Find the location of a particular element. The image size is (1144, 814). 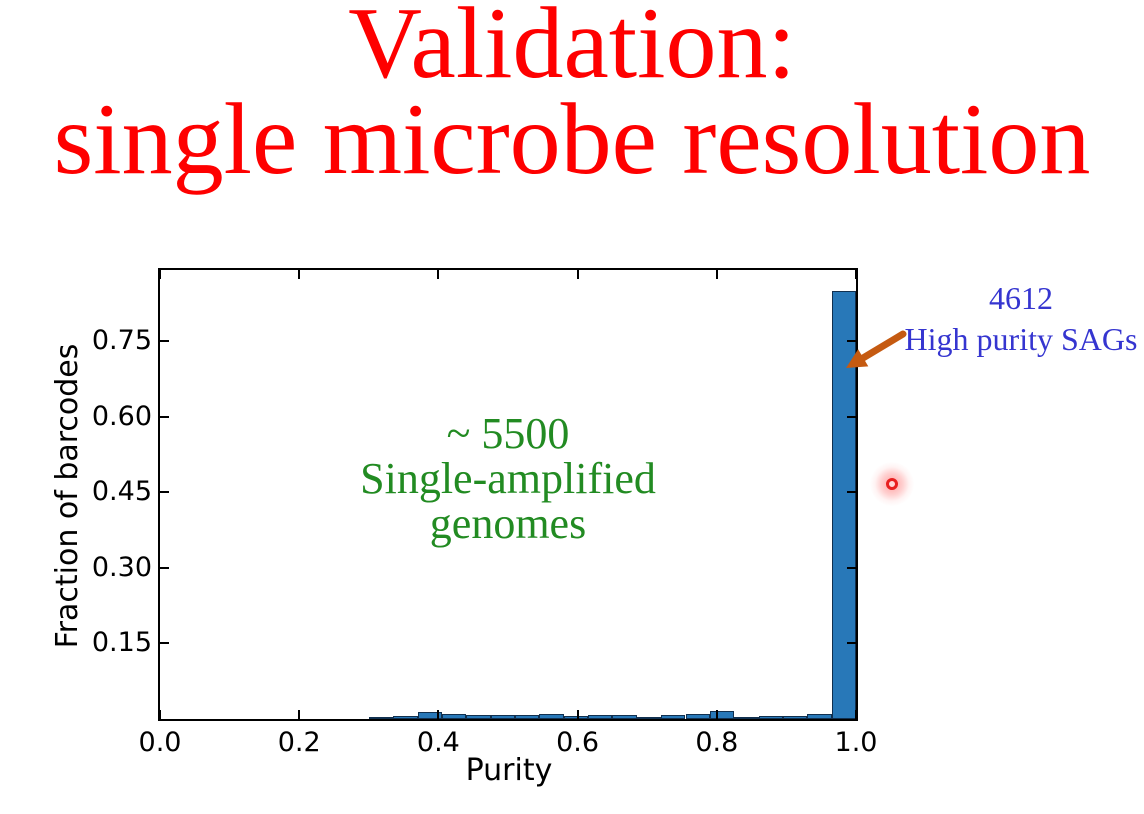

high-purity-annotation: 4612 High purity SAGs is located at coordinates (1021, 319).